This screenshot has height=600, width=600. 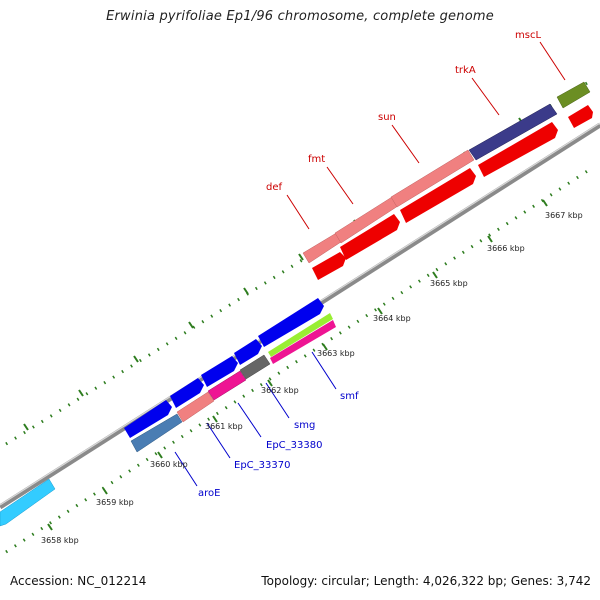 I want to click on label-EpC_33380: EpC_33380, so click(x=294, y=445).